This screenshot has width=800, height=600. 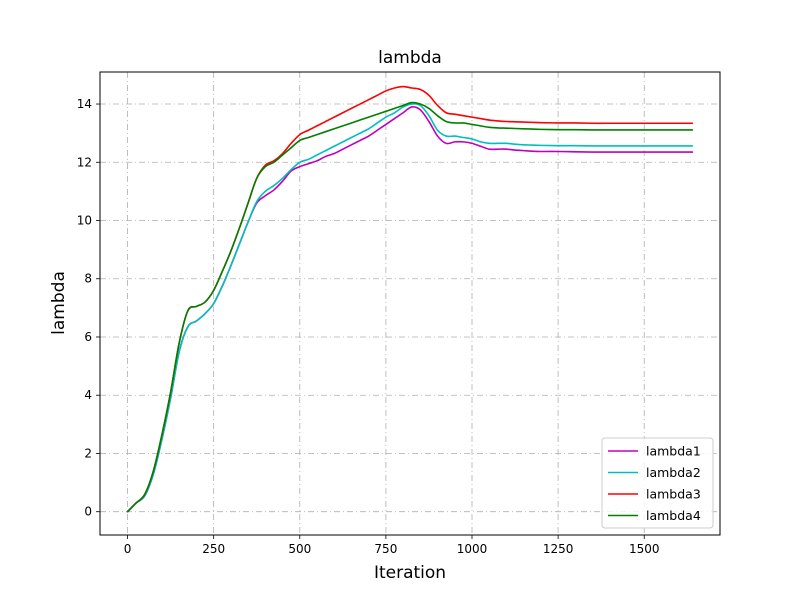 I want to click on x-tick-label: 1250, so click(x=558, y=549).